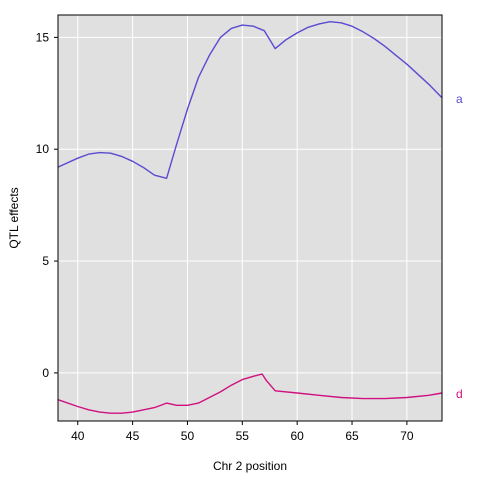  What do you see at coordinates (133, 436) in the screenshot?
I see `x-tick-label: 45` at bounding box center [133, 436].